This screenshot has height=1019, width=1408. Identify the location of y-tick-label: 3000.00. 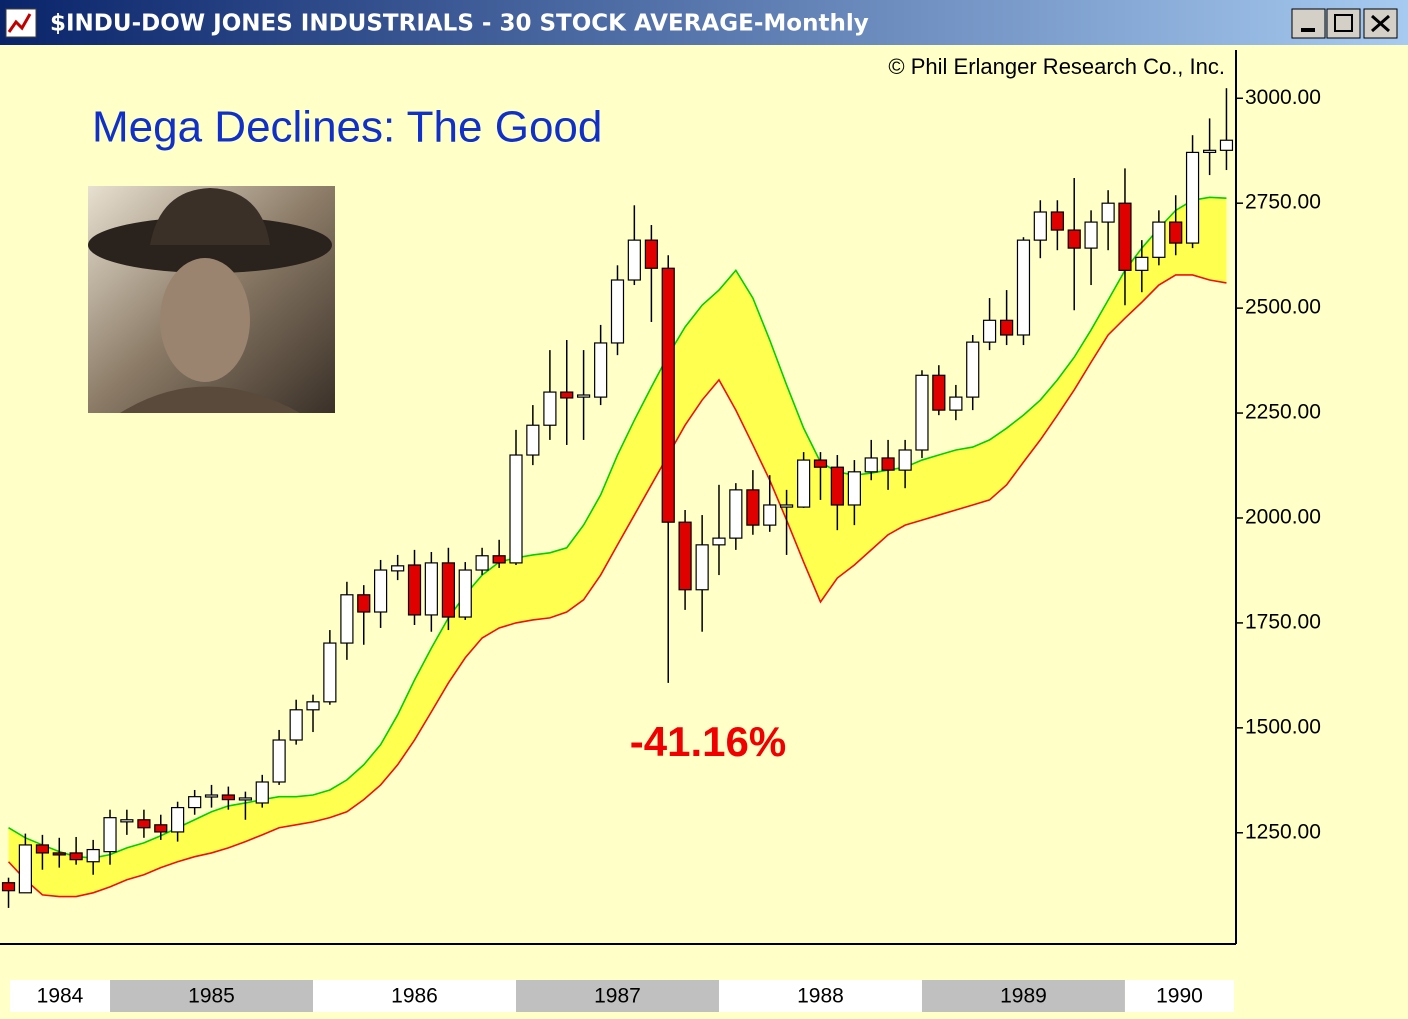
(1283, 97).